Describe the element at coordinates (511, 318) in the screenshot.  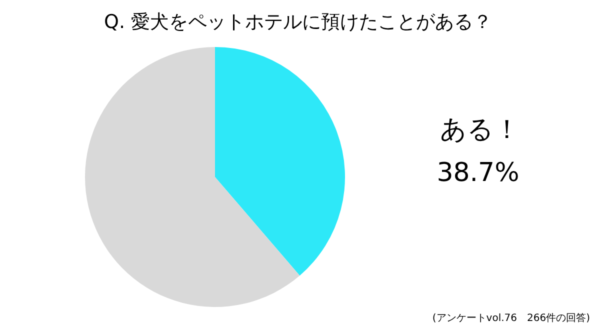
I see `text: (アンケートvol.76 266件の回答)` at that location.